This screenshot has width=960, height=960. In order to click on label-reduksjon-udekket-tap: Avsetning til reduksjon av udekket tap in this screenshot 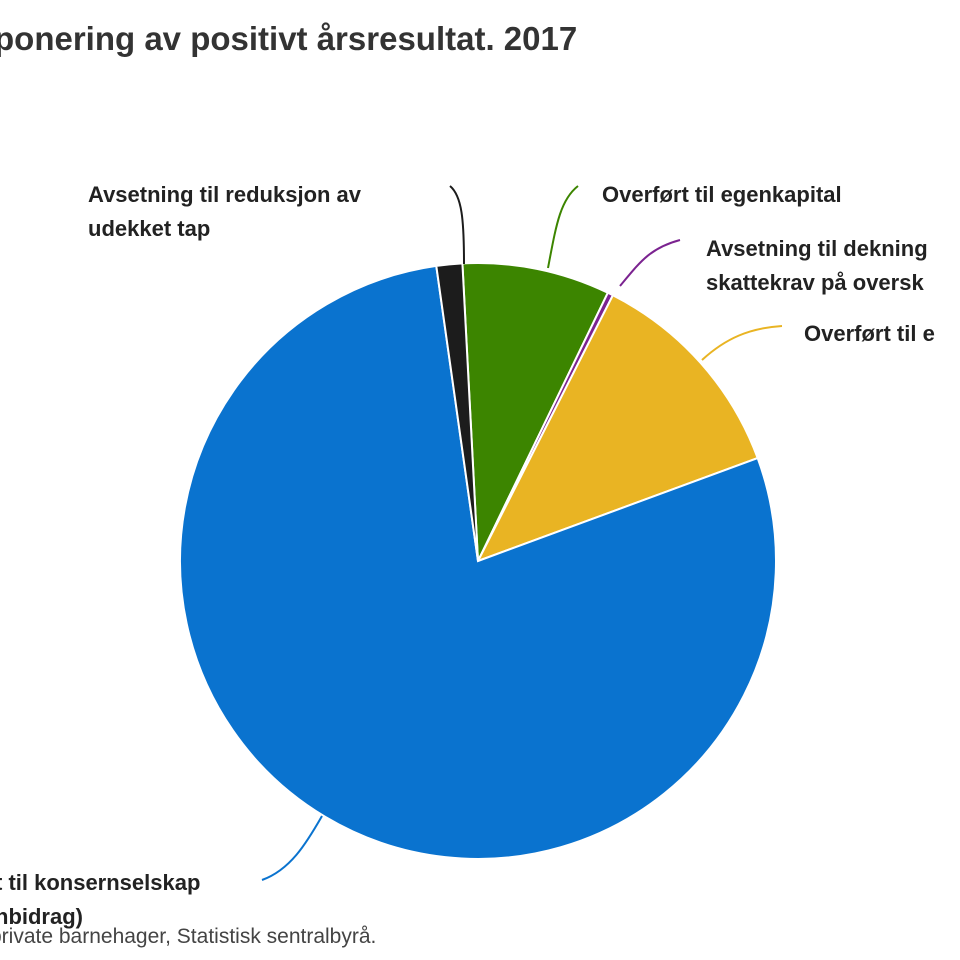, I will do `click(225, 211)`.